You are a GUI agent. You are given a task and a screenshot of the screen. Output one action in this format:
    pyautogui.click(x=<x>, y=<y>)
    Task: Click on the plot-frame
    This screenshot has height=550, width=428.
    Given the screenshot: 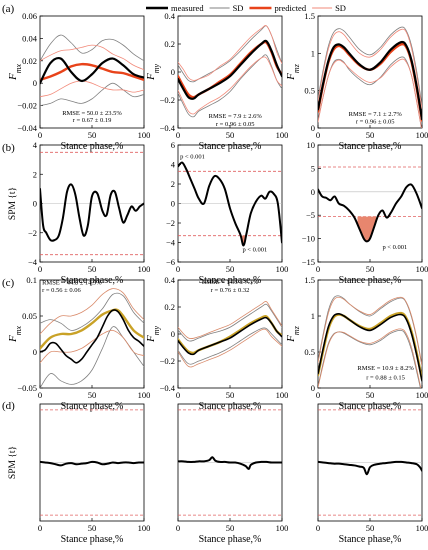 What is the action you would take?
    pyautogui.click(x=230, y=334)
    